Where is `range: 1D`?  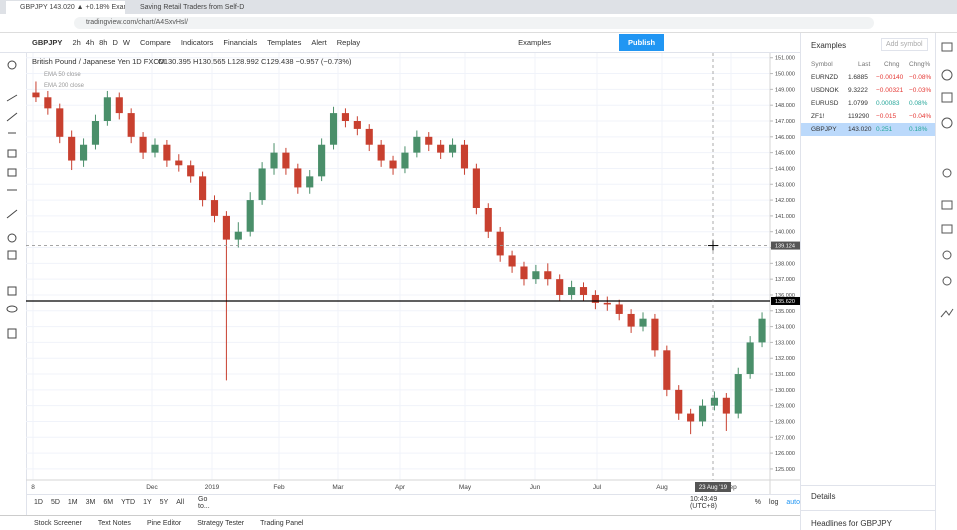 range: 1D is located at coordinates (38, 502).